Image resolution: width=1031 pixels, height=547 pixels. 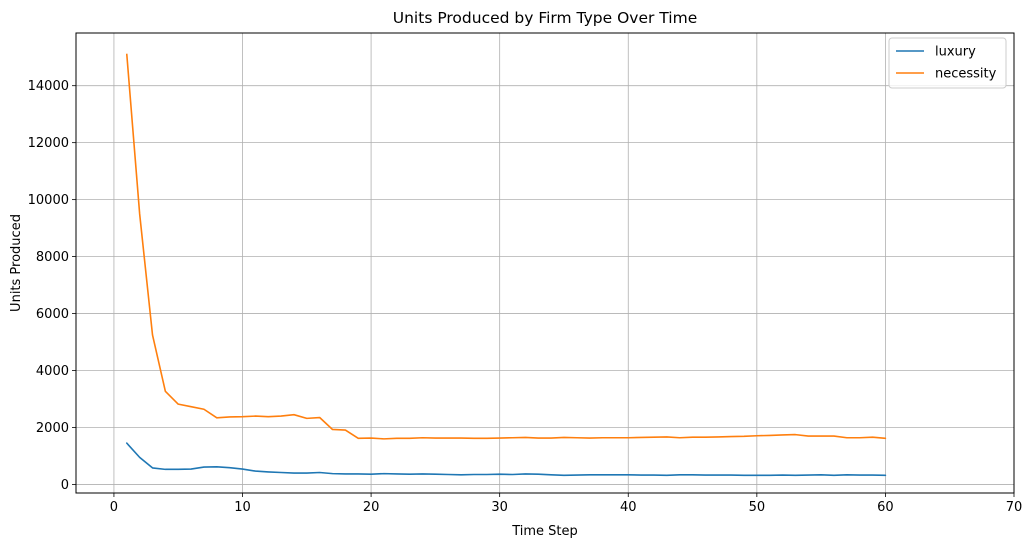 I want to click on legend-entries: luxury necessity, so click(x=946, y=63).